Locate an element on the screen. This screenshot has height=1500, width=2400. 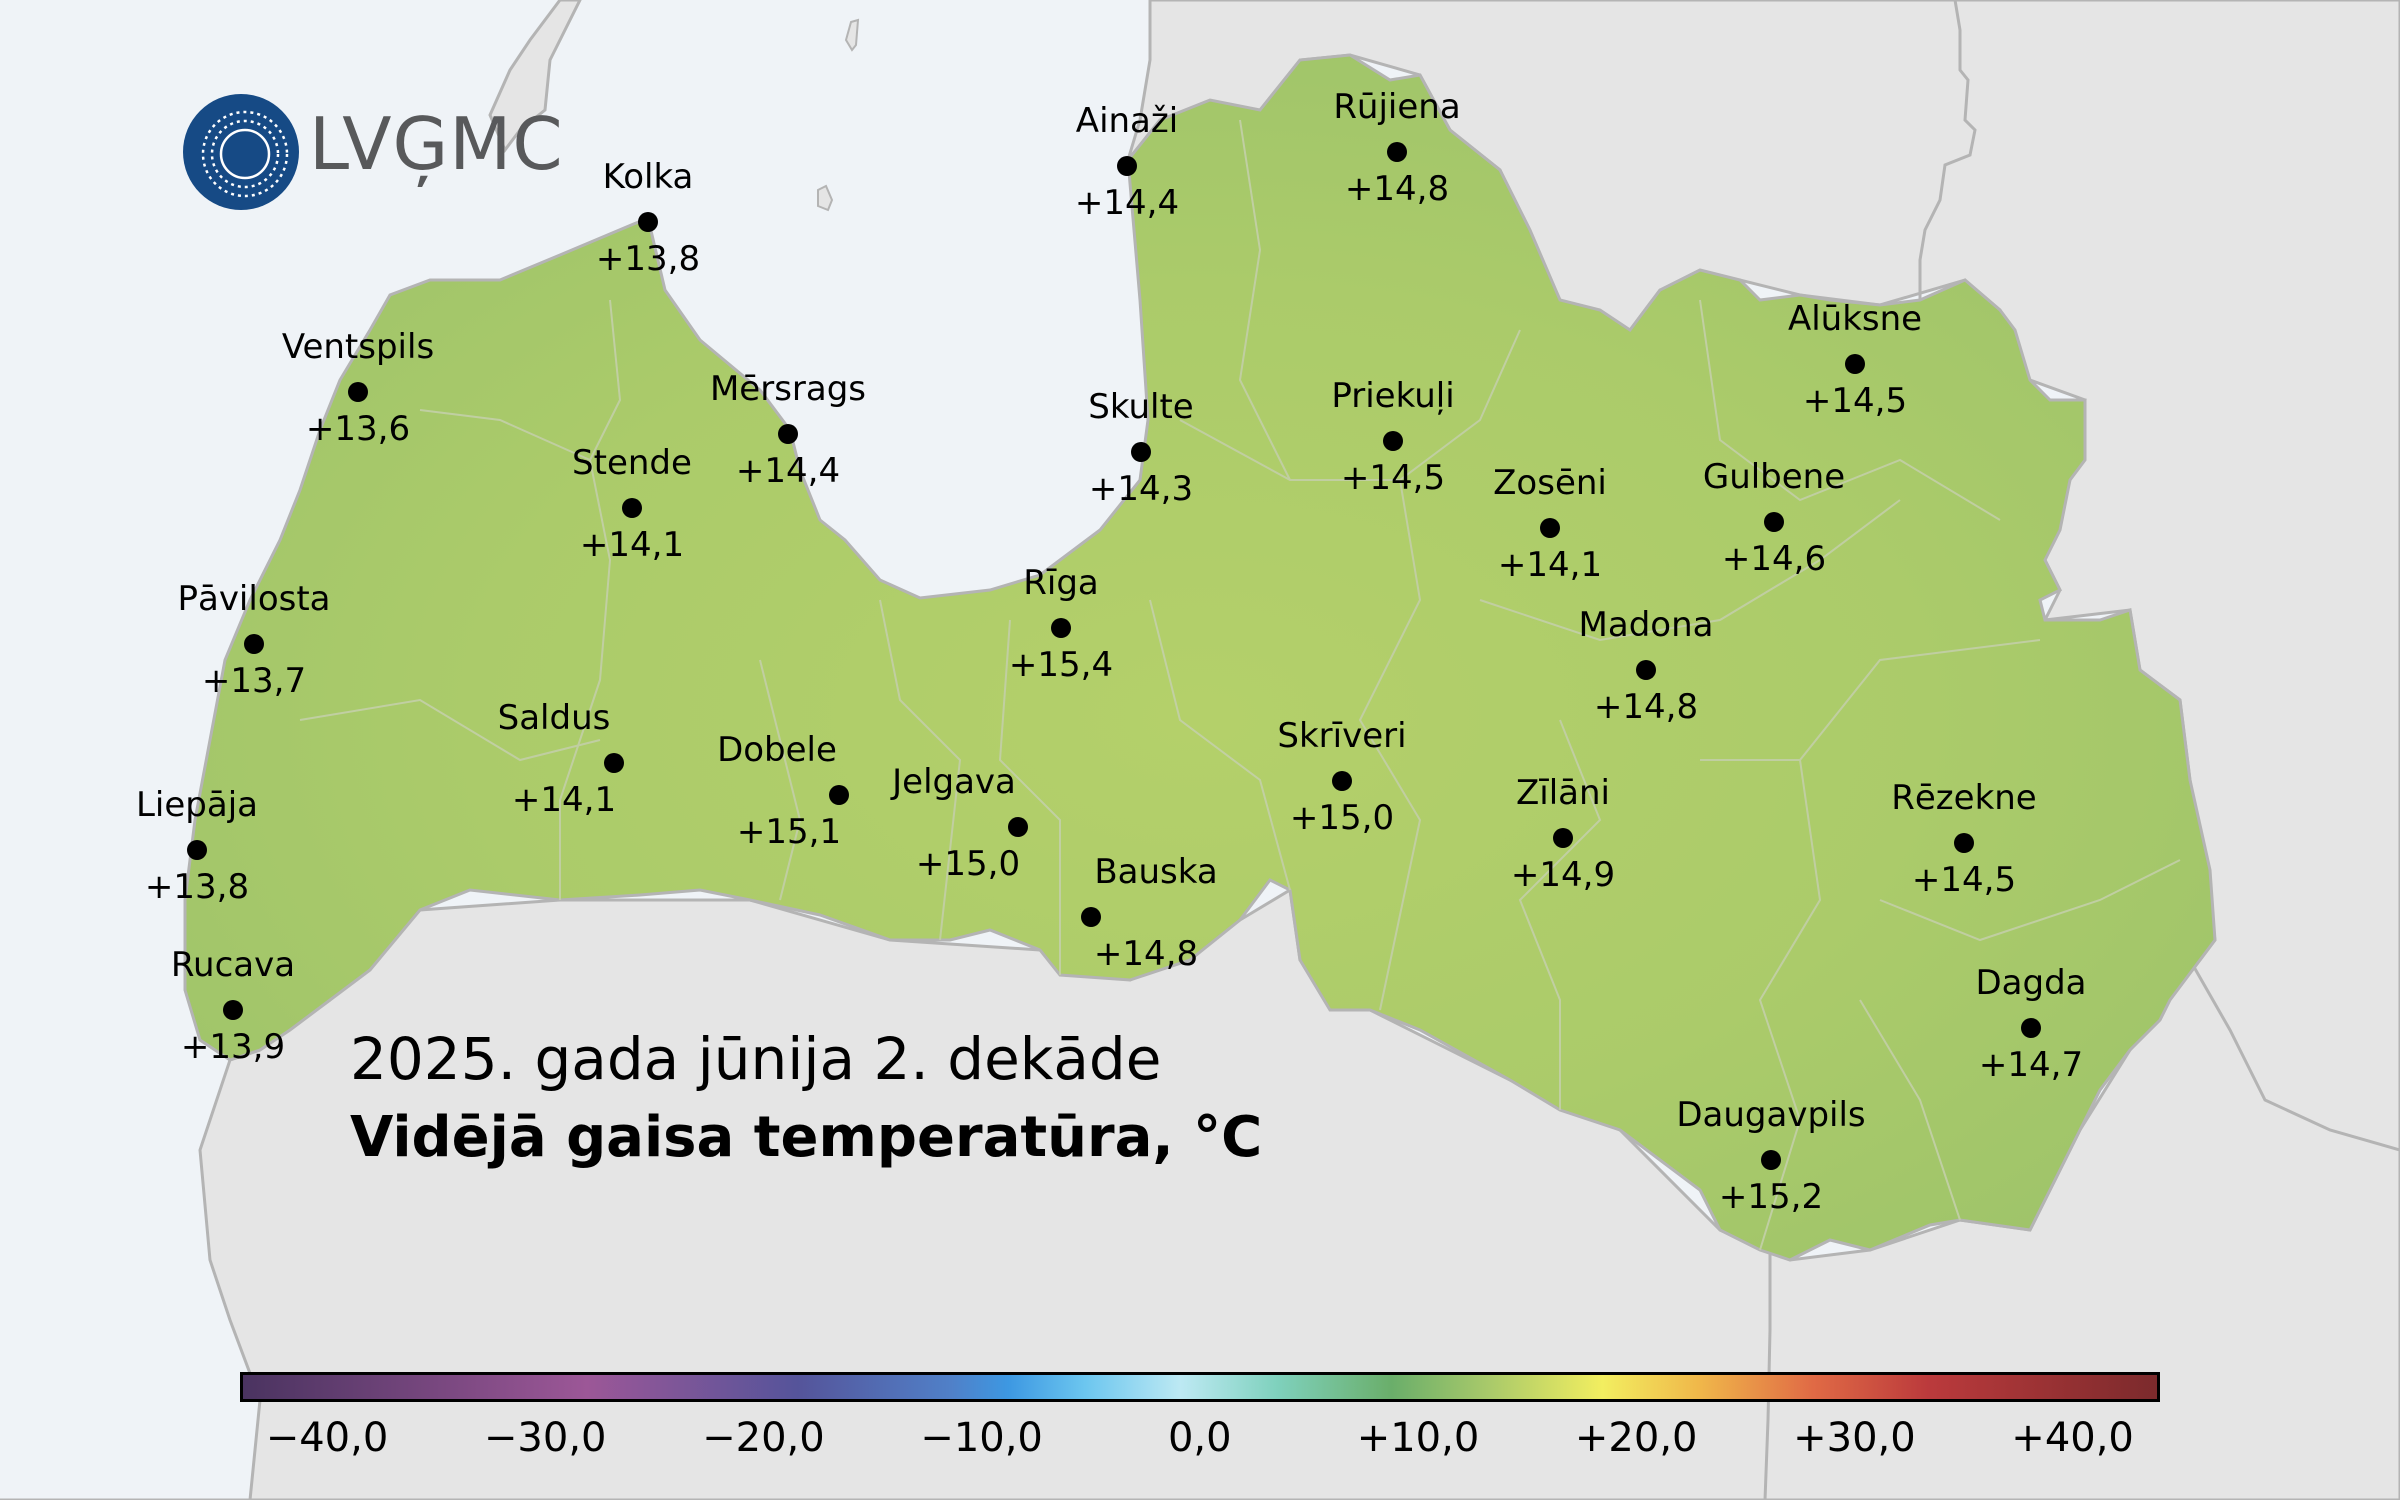
kihnu-island is located at coordinates (852, 35).